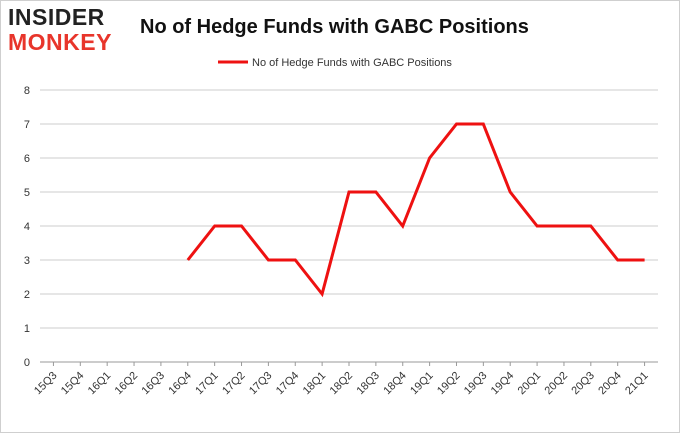  I want to click on x-tick-label: 15Q3, so click(46, 384).